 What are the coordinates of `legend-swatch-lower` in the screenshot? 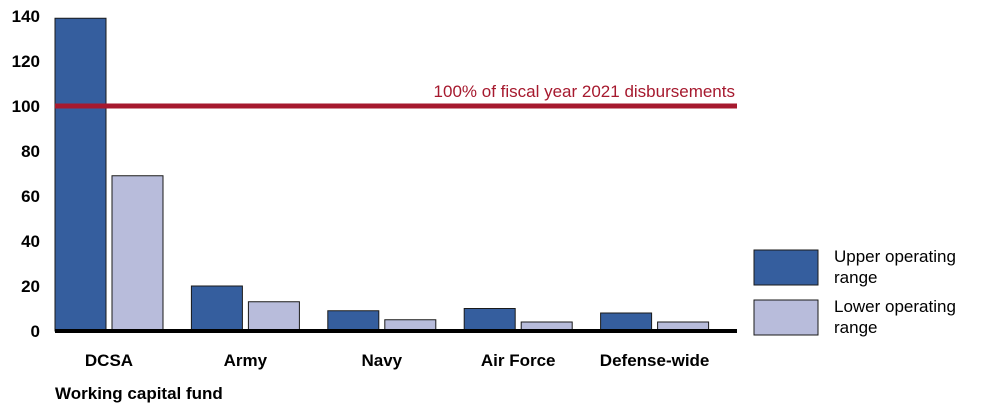 It's located at (786, 317).